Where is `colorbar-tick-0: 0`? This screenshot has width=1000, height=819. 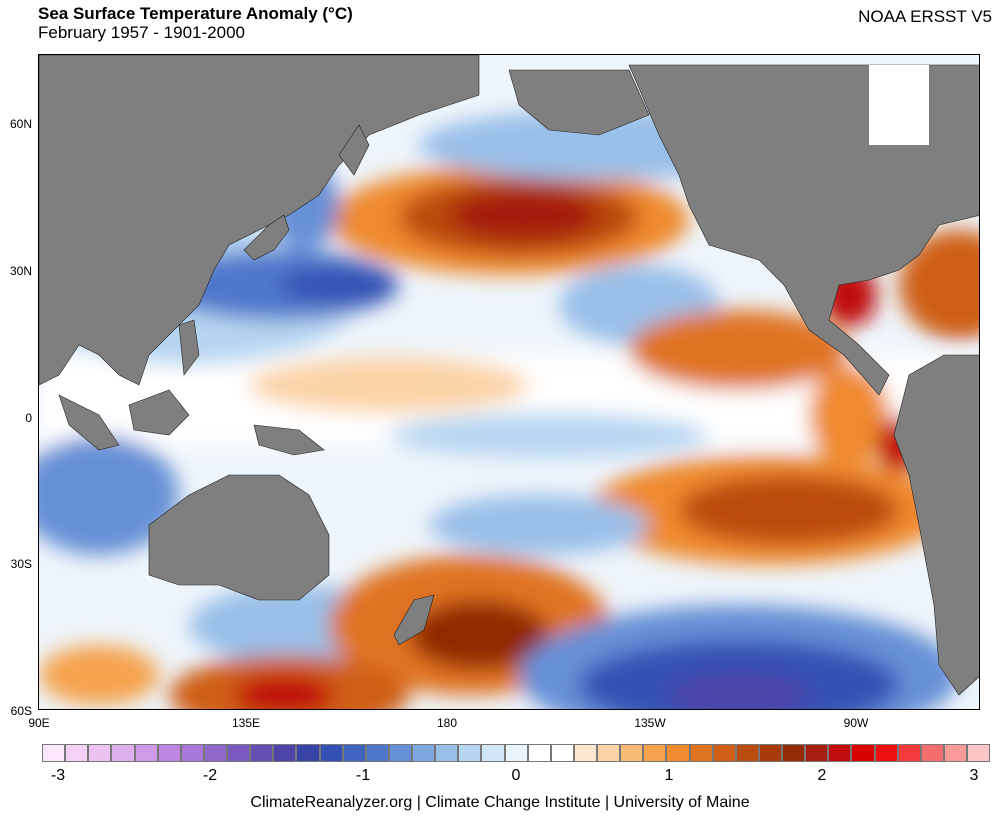
colorbar-tick-0: 0 is located at coordinates (516, 775).